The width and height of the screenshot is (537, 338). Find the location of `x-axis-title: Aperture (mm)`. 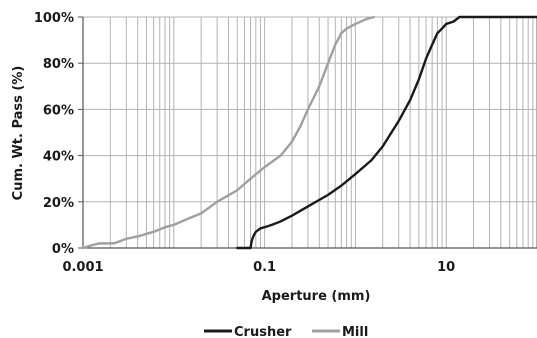

x-axis-title: Aperture (mm) is located at coordinates (316, 296).